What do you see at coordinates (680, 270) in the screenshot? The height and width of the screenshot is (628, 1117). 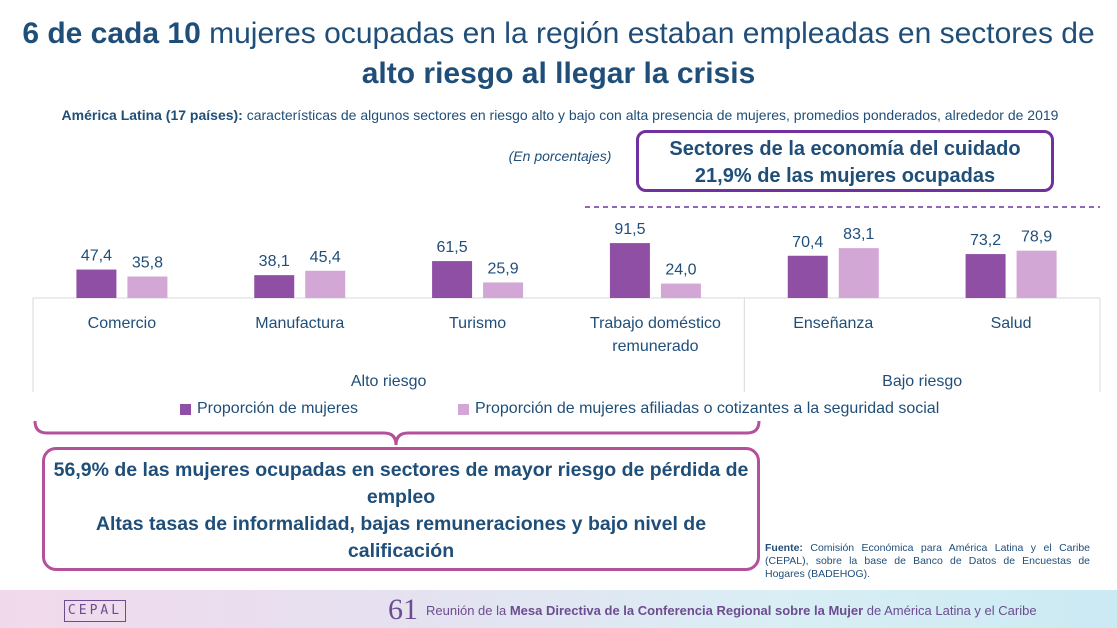 I see `data-label-series2-3: 24,0` at bounding box center [680, 270].